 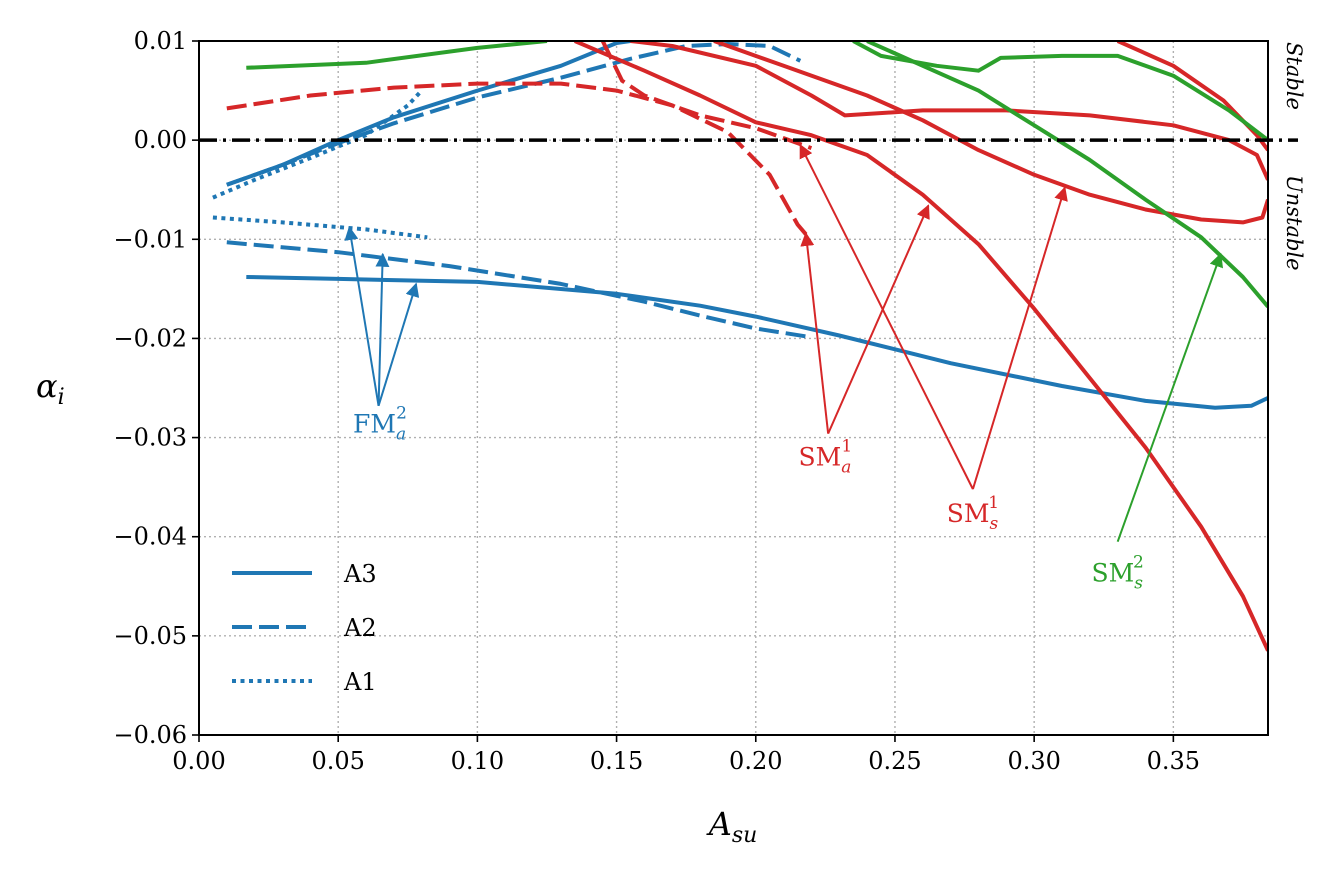 What do you see at coordinates (160, 140) in the screenshot?
I see `y-tick-label: 0.00` at bounding box center [160, 140].